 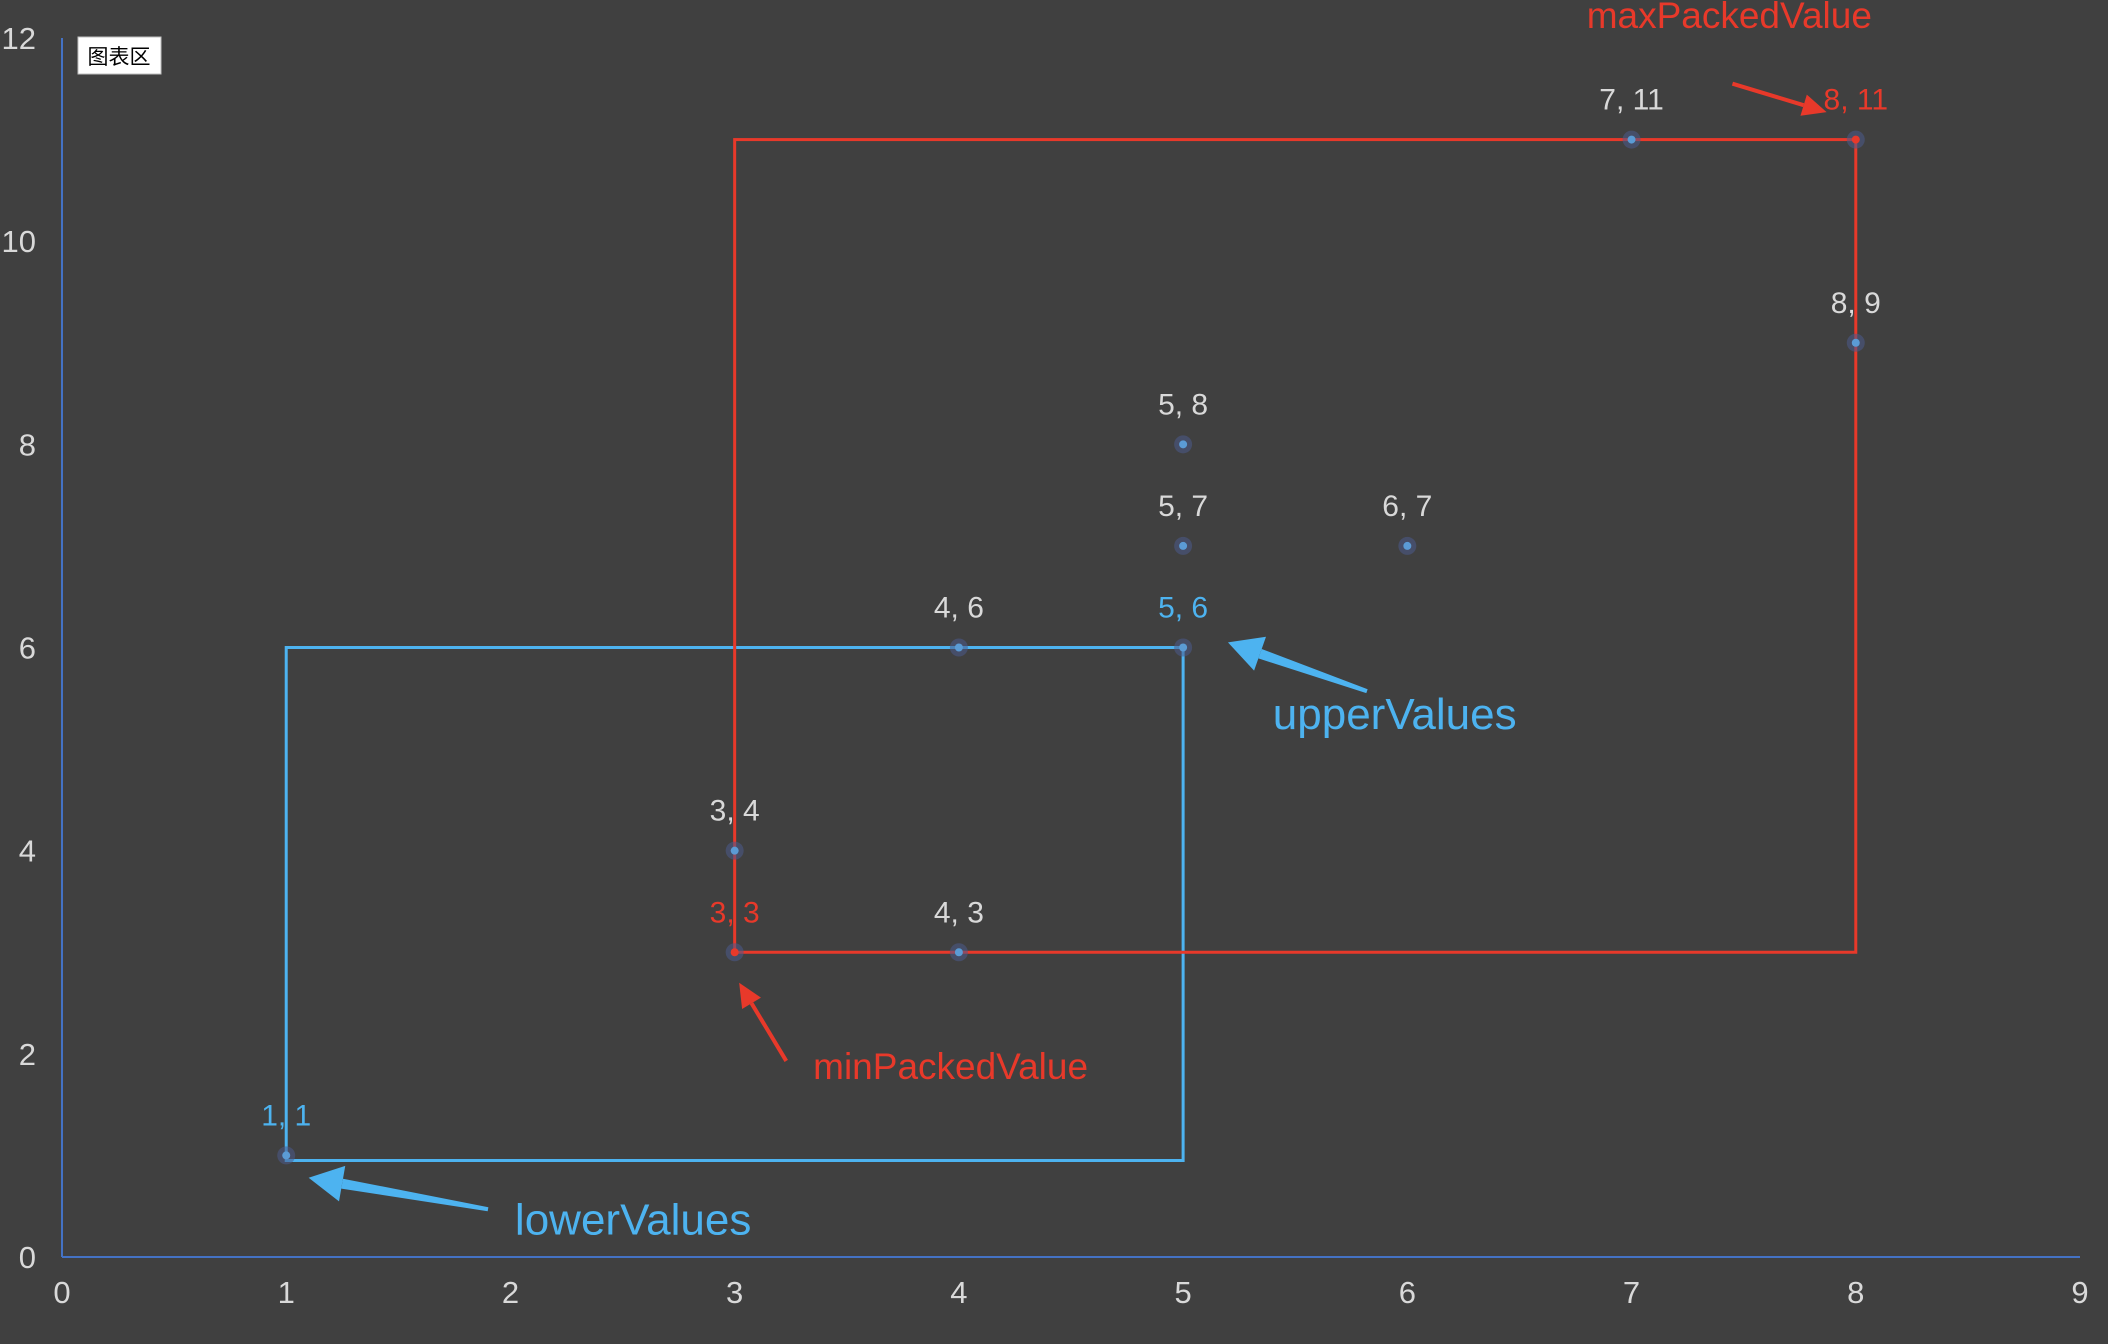 What do you see at coordinates (1183, 608) in the screenshot?
I see `point-label: 5, 6` at bounding box center [1183, 608].